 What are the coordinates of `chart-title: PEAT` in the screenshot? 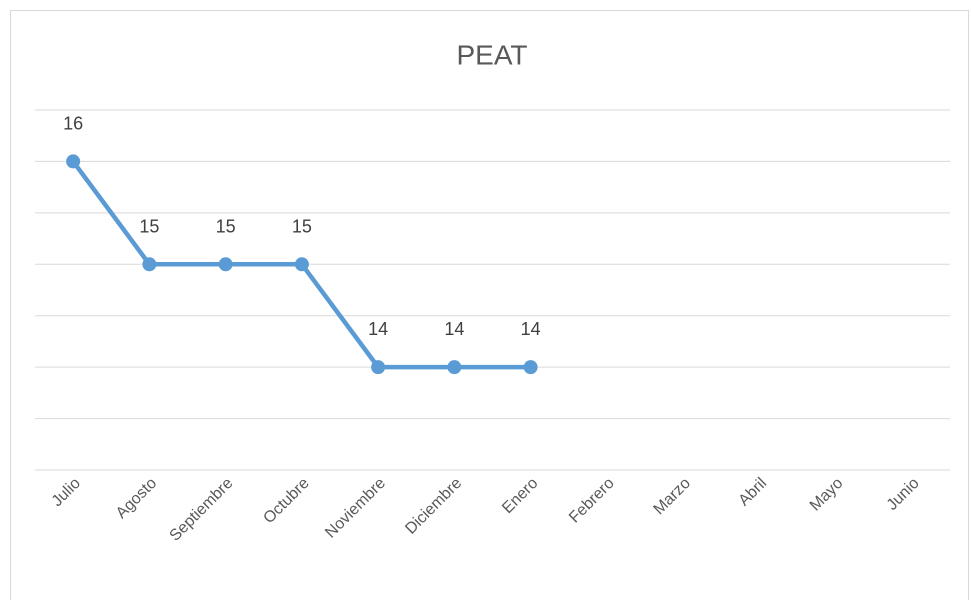 It's located at (491, 54).